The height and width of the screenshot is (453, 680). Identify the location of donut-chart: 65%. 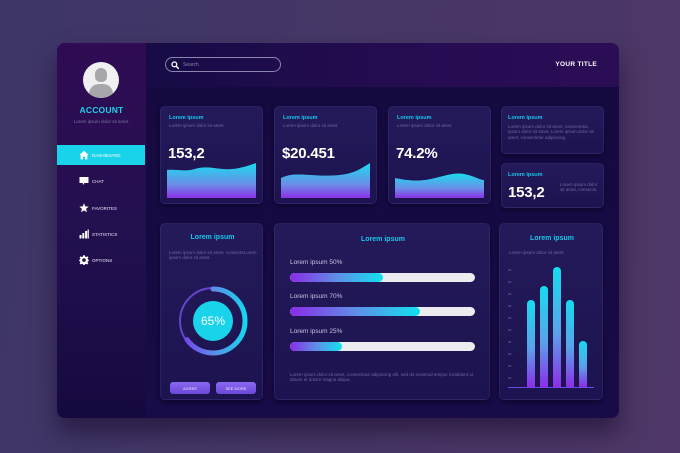
(213, 321).